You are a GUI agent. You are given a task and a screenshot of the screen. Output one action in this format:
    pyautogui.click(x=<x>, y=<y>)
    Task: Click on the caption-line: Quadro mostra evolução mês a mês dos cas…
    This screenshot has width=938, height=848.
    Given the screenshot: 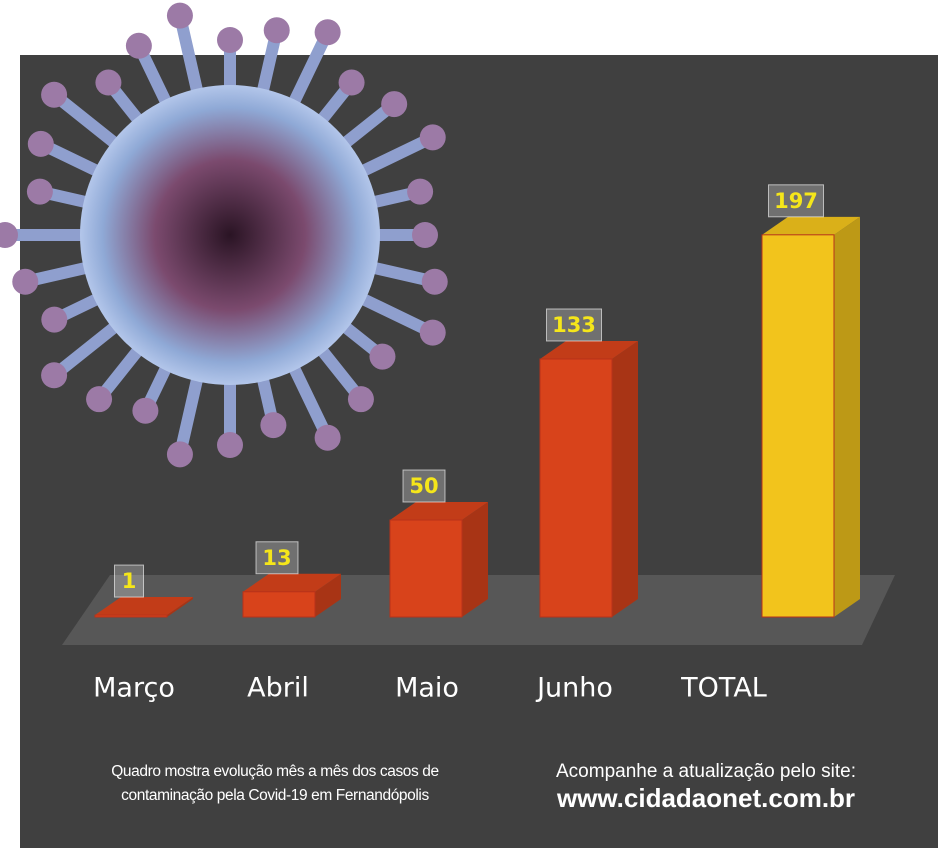 What is the action you would take?
    pyautogui.click(x=274, y=771)
    